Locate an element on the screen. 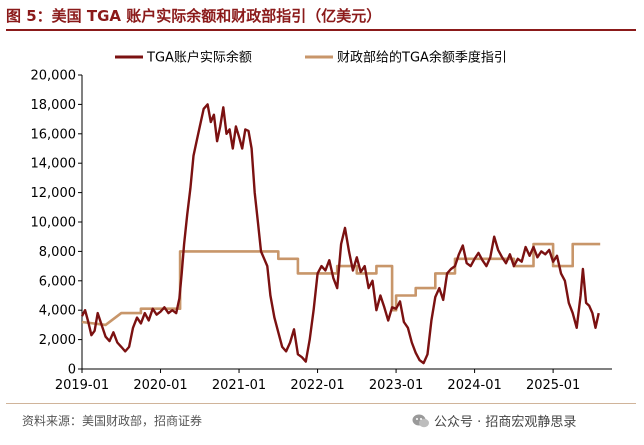 Image resolution: width=644 pixels, height=445 pixels. legend-treasury-guidance: 财政部给的TGA余额季度指引 is located at coordinates (406, 58).